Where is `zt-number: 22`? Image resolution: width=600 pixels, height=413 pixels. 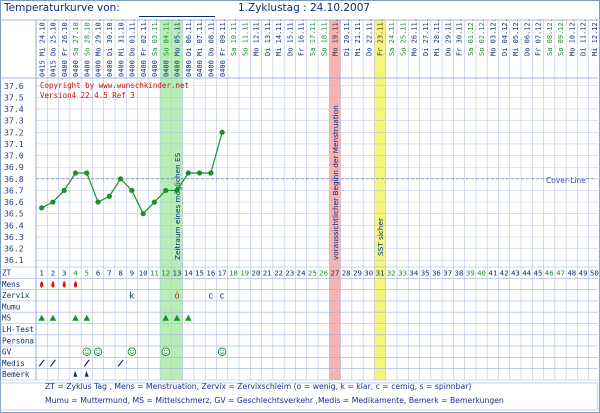 zt-number: 22 is located at coordinates (278, 273).